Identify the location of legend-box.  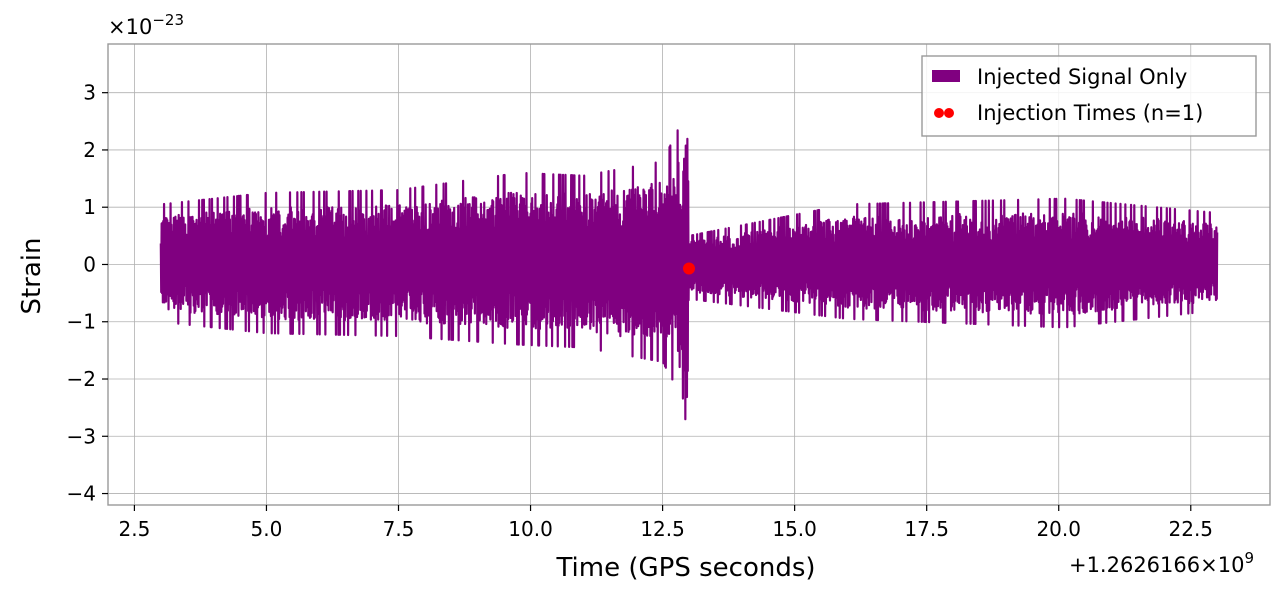
(1089, 96).